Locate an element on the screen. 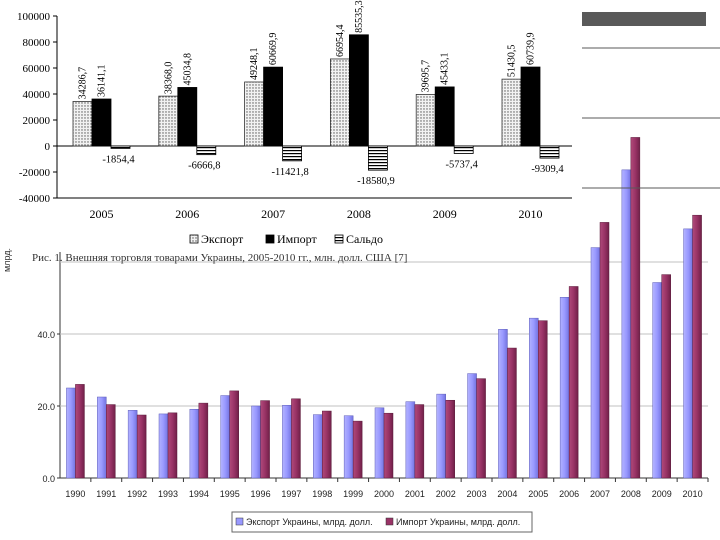  top-legend-swatch-import is located at coordinates (270, 239).